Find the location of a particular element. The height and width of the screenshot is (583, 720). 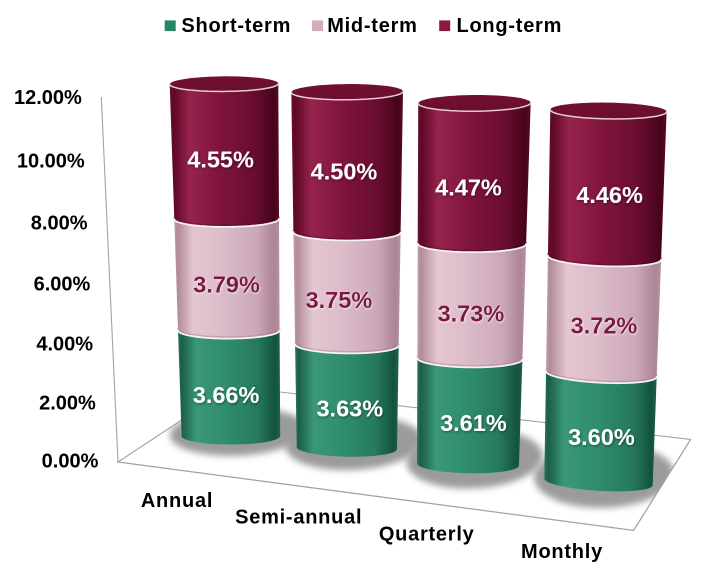

svg-text: 3.73% is located at coordinates (471, 314).